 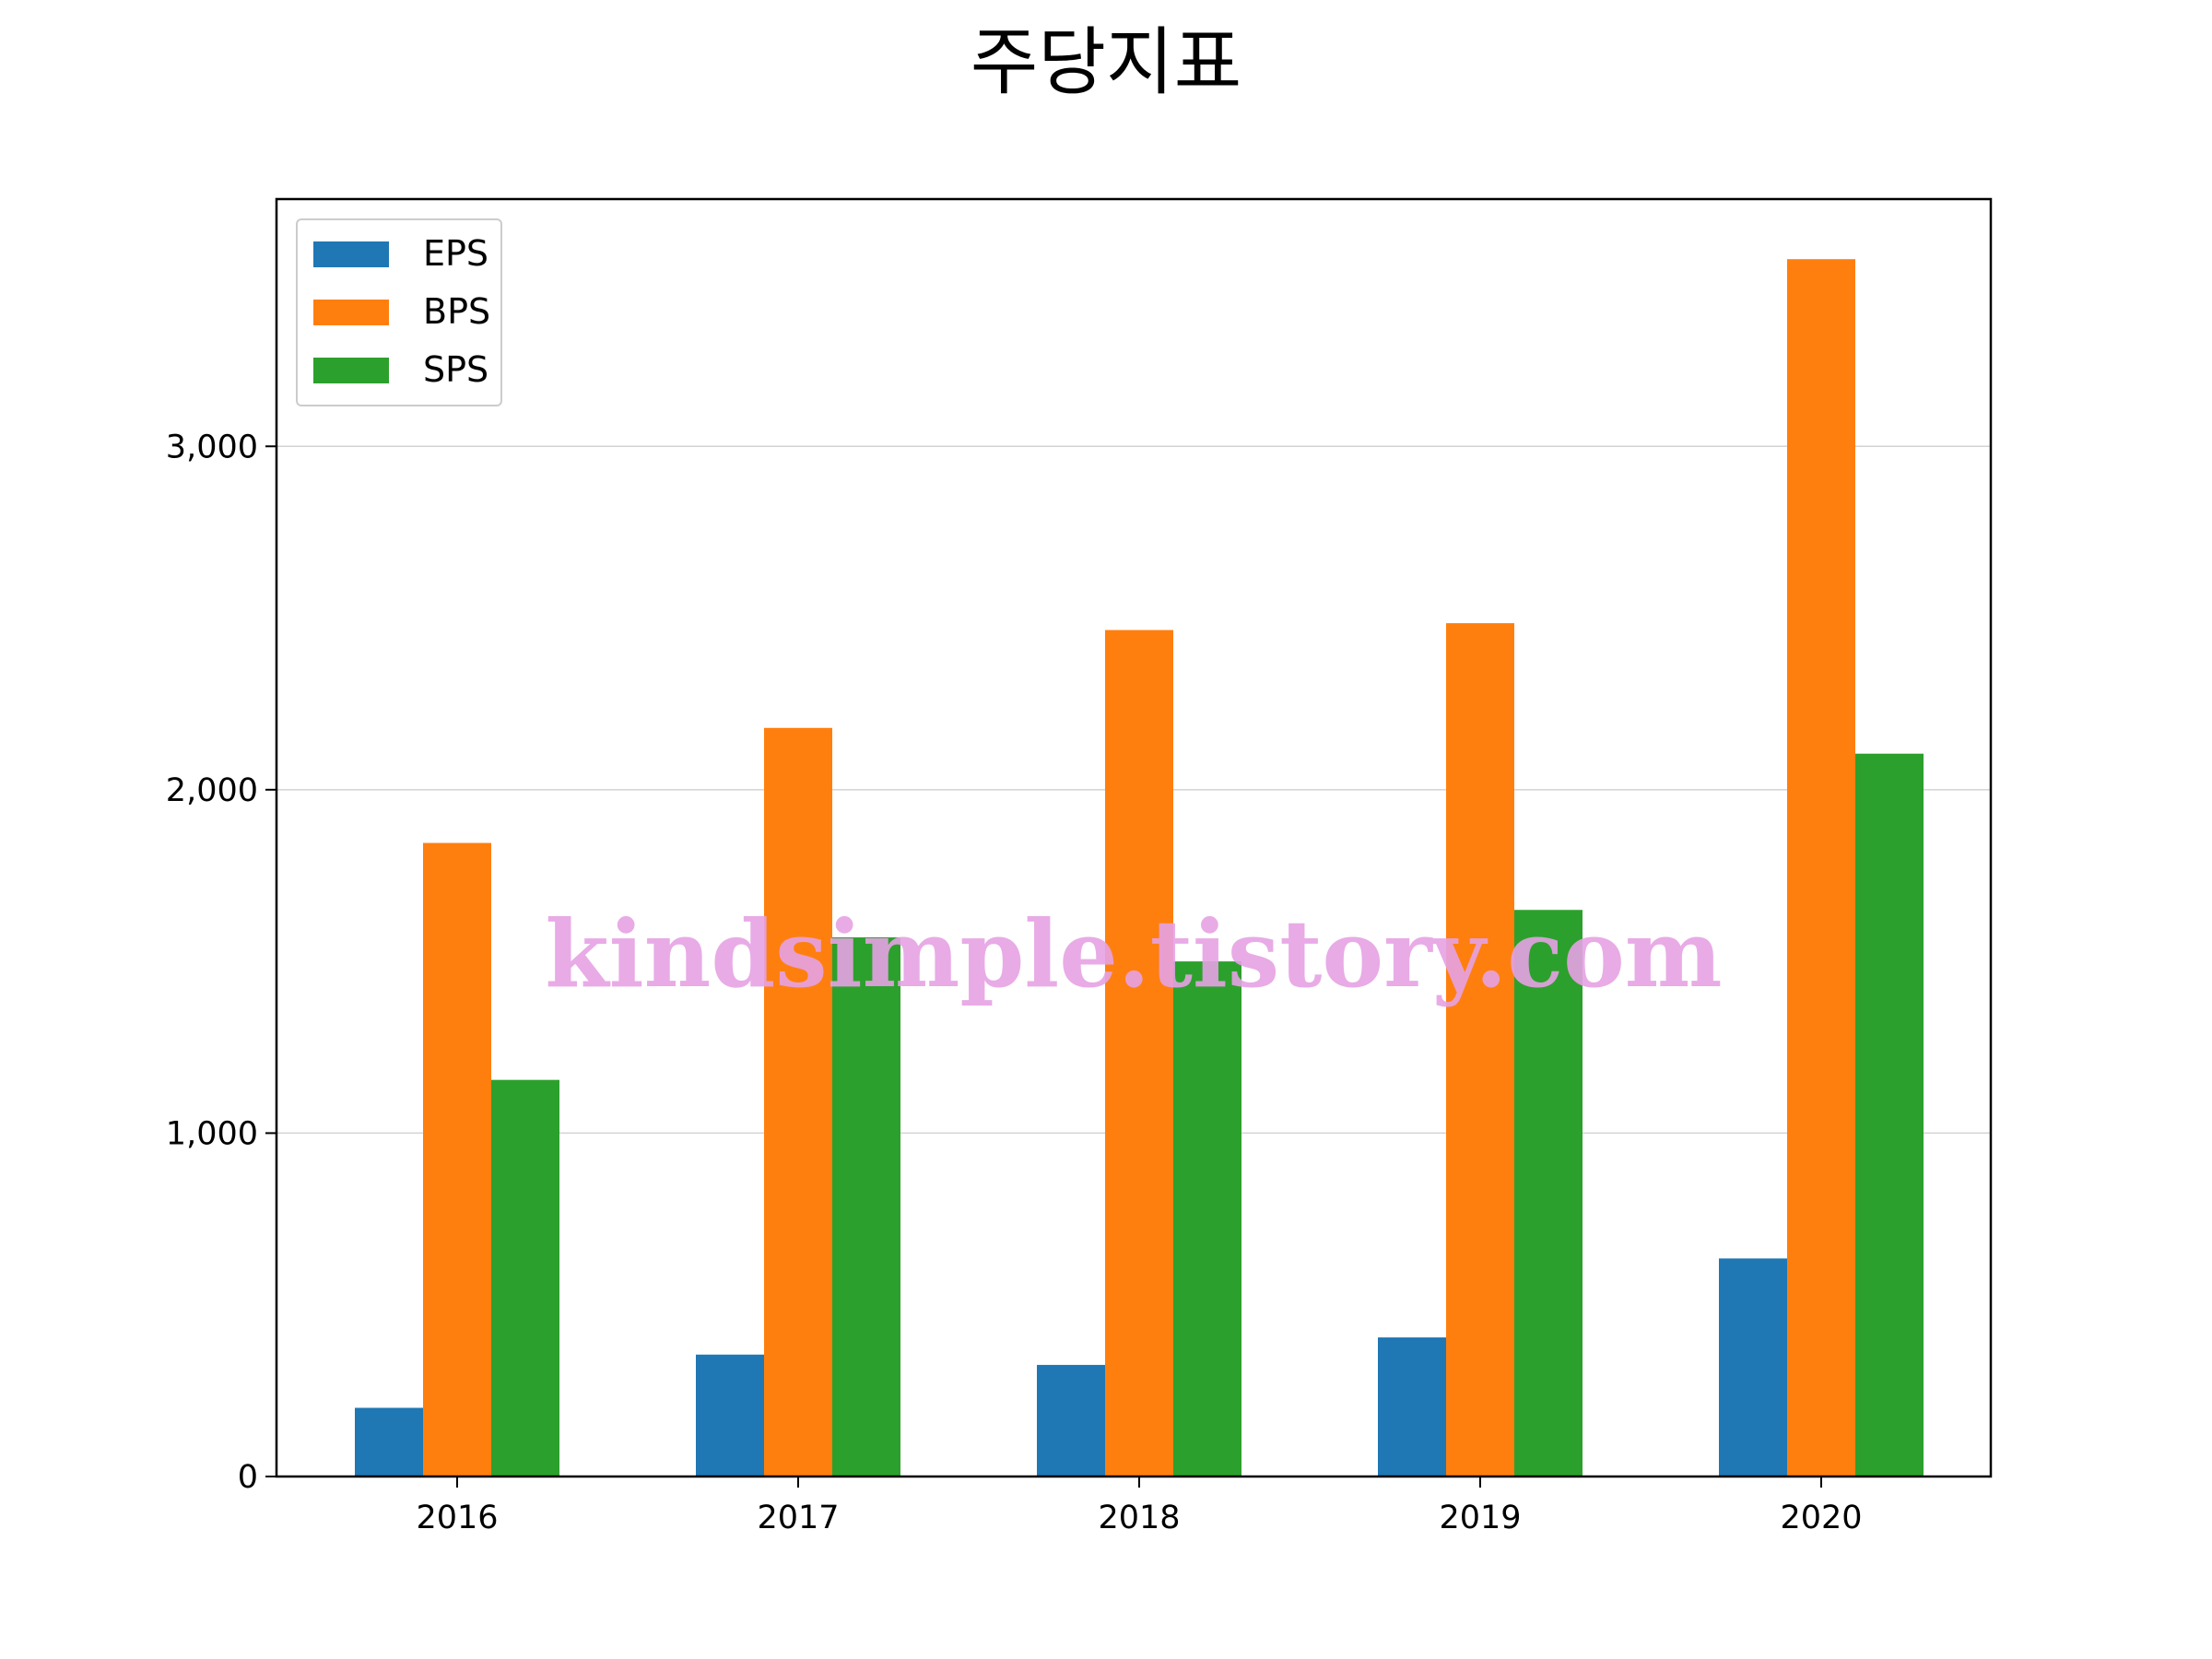 What do you see at coordinates (351, 312) in the screenshot?
I see `legend-swatch-bps` at bounding box center [351, 312].